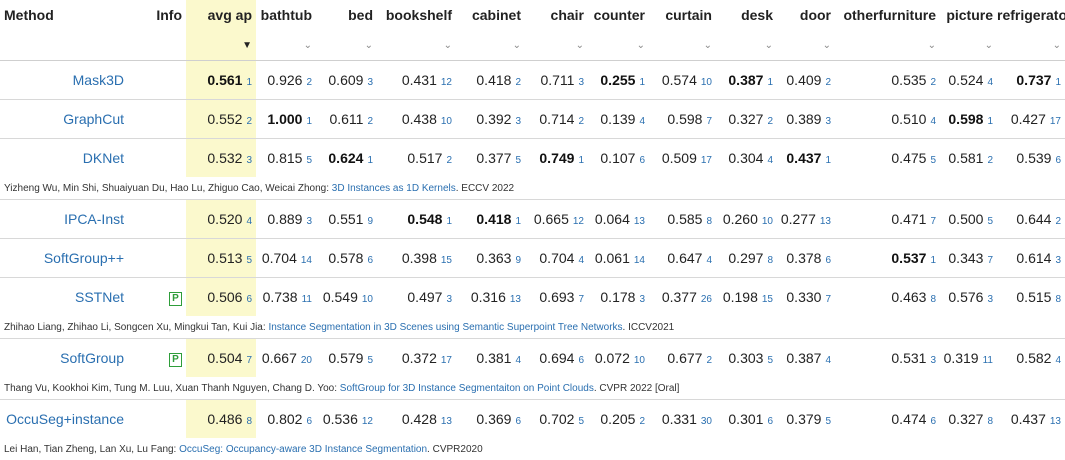 The height and width of the screenshot is (460, 1065). What do you see at coordinates (806, 15) in the screenshot?
I see `header-door: door` at bounding box center [806, 15].